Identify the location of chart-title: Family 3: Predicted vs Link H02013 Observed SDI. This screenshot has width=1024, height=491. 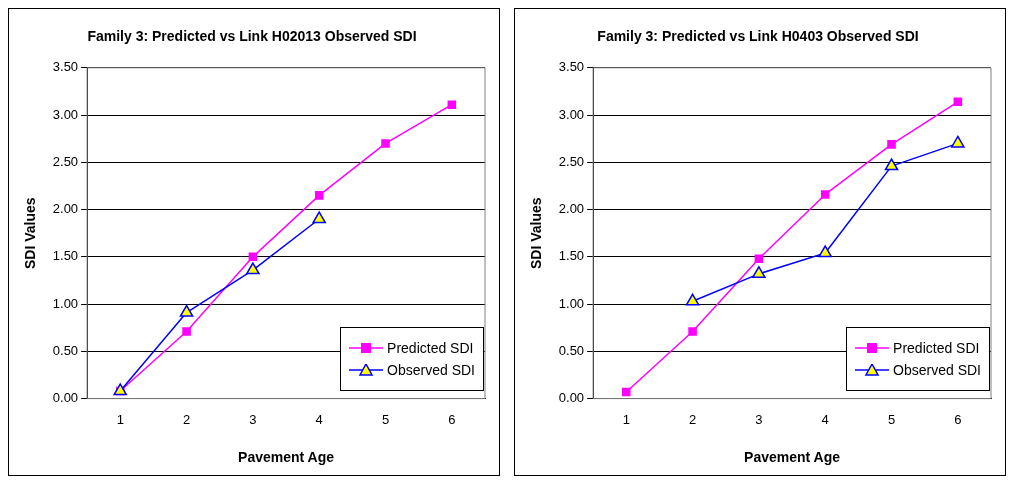
(252, 36).